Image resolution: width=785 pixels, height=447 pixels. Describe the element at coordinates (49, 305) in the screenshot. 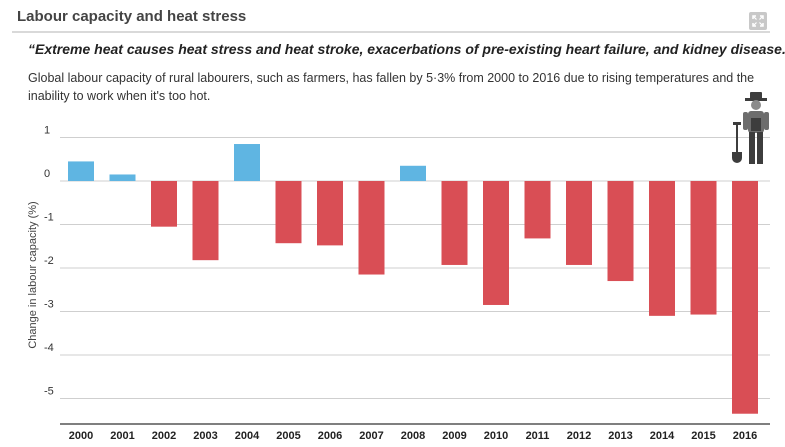

I see `y-tick-label: -3` at that location.